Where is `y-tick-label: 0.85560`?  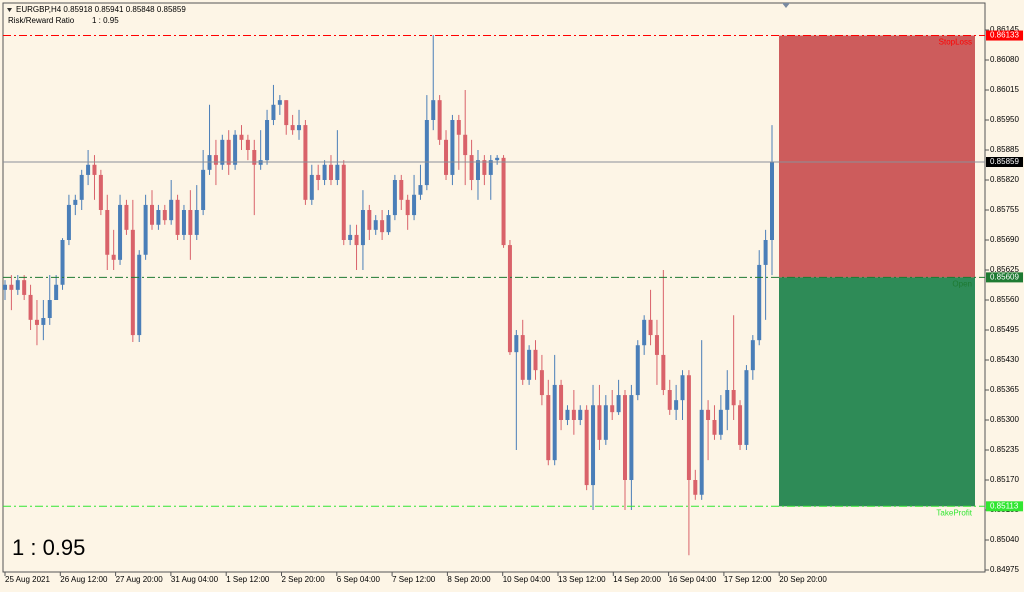 y-tick-label: 0.85560 is located at coordinates (1004, 299).